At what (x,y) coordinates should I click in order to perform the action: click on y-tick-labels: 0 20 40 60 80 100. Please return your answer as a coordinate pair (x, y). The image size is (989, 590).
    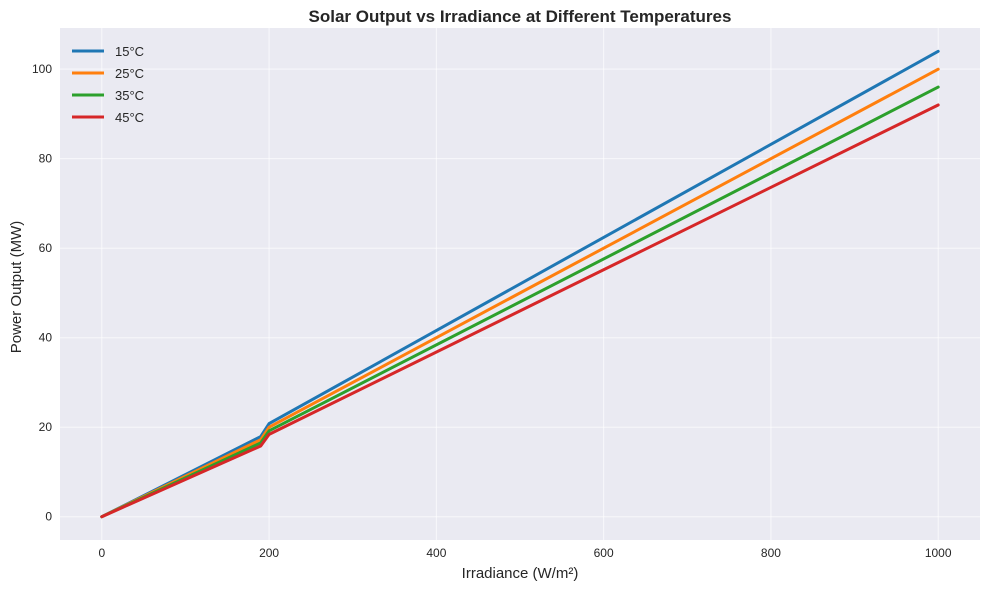
    Looking at the image, I should click on (42, 293).